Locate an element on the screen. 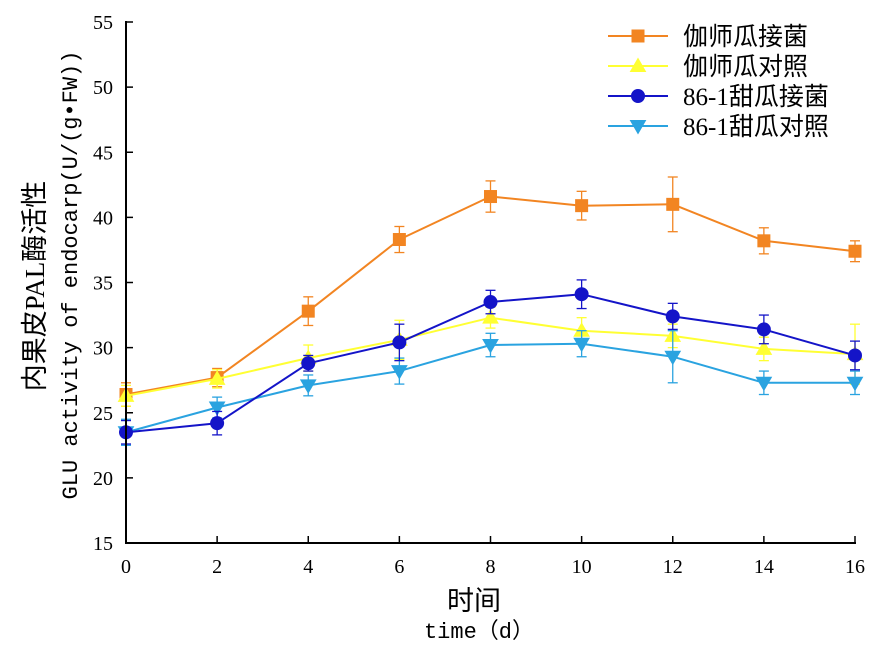 The image size is (886, 650). x-tick-label: 12 is located at coordinates (673, 567).